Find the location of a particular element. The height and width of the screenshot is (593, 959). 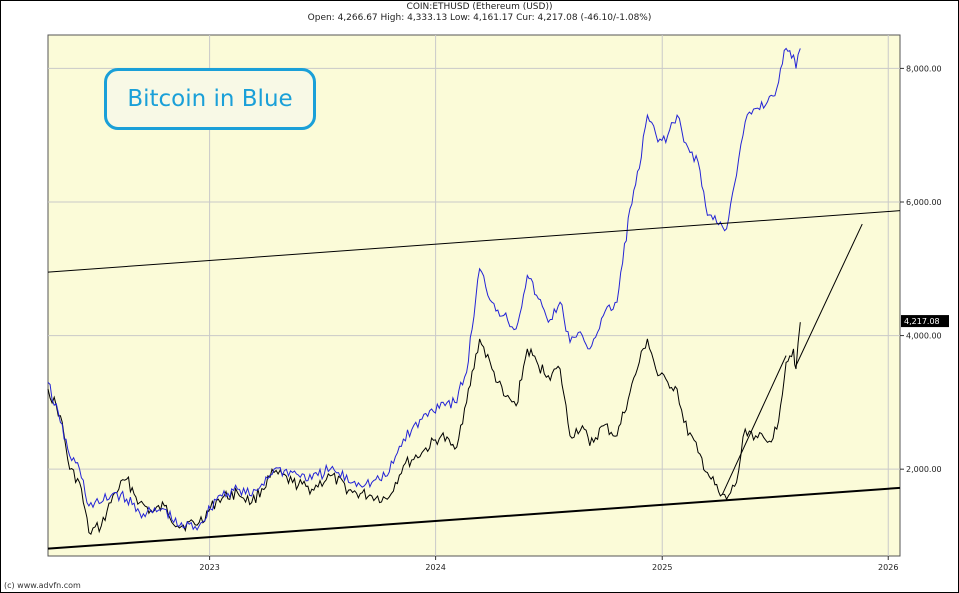

x-tick-label: 2023 is located at coordinates (209, 567).